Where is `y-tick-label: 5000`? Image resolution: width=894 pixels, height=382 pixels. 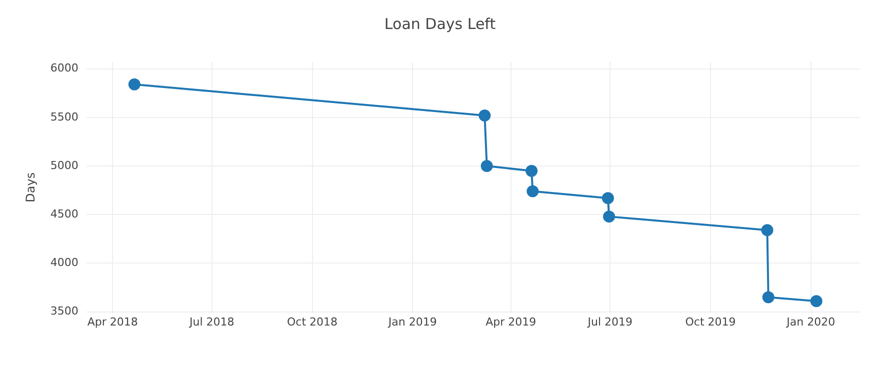
y-tick-label: 5000 is located at coordinates (64, 165).